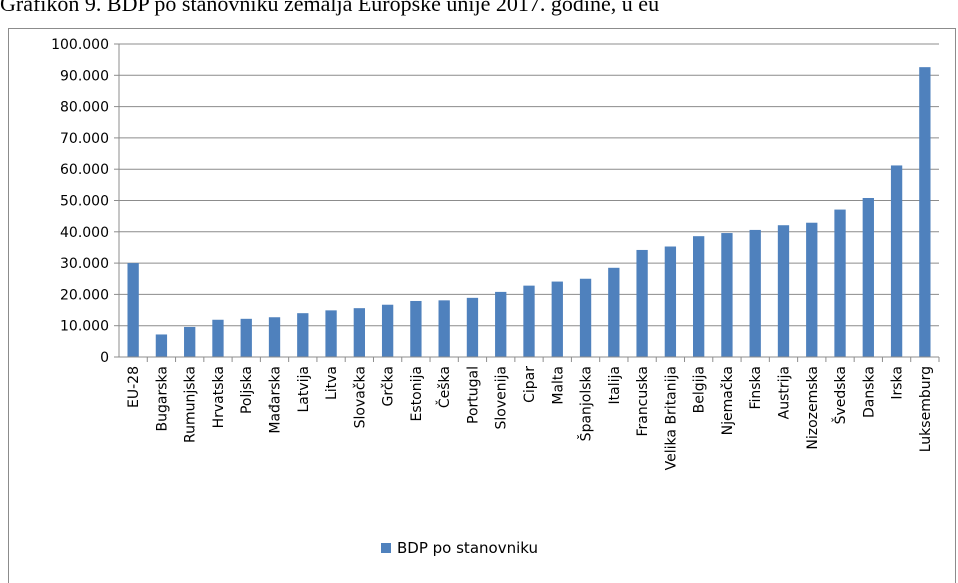  What do you see at coordinates (756, 388) in the screenshot?
I see `x-tick-label: Finska` at bounding box center [756, 388].